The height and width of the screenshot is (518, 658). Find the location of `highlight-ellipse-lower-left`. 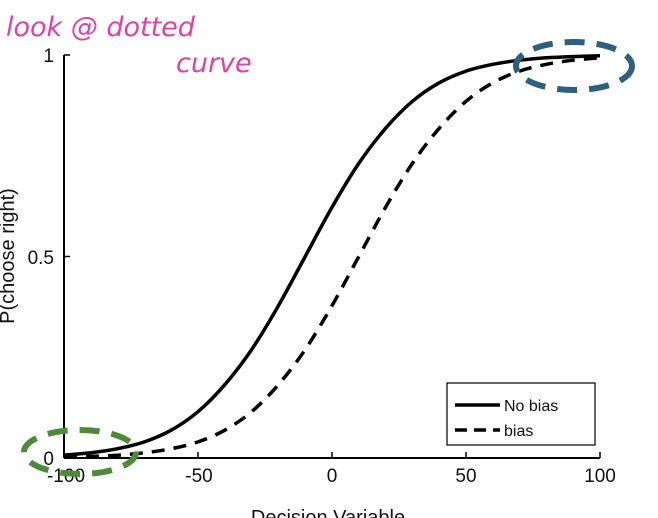

highlight-ellipse-lower-left is located at coordinates (80, 452).